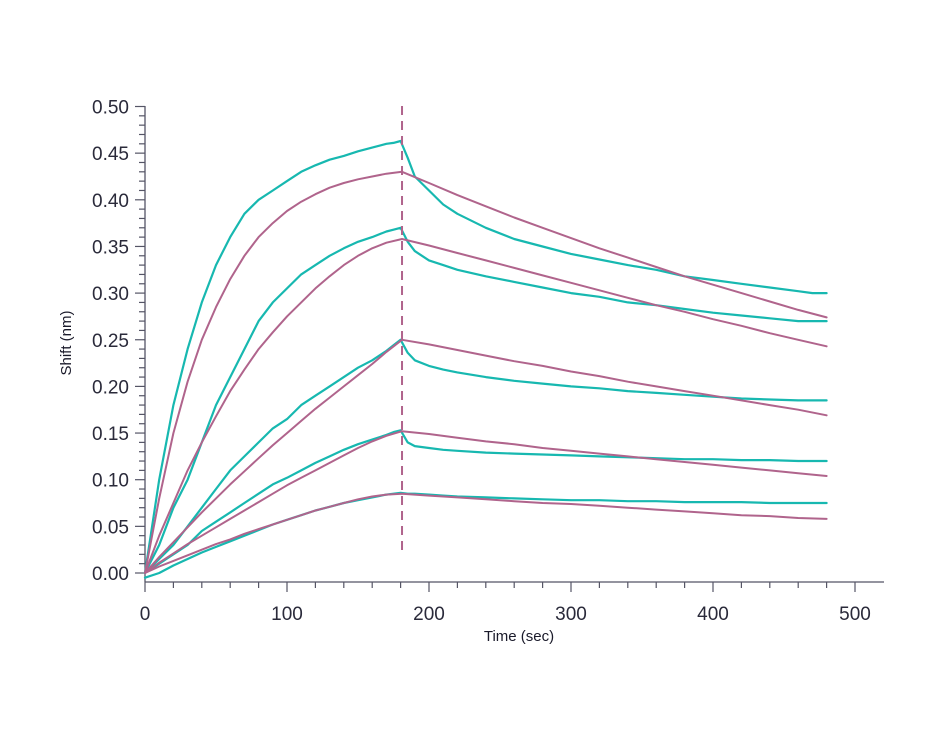 This screenshot has width=938, height=738. Describe the element at coordinates (110, 387) in the screenshot. I see `y-tick-label: 0.20` at that location.